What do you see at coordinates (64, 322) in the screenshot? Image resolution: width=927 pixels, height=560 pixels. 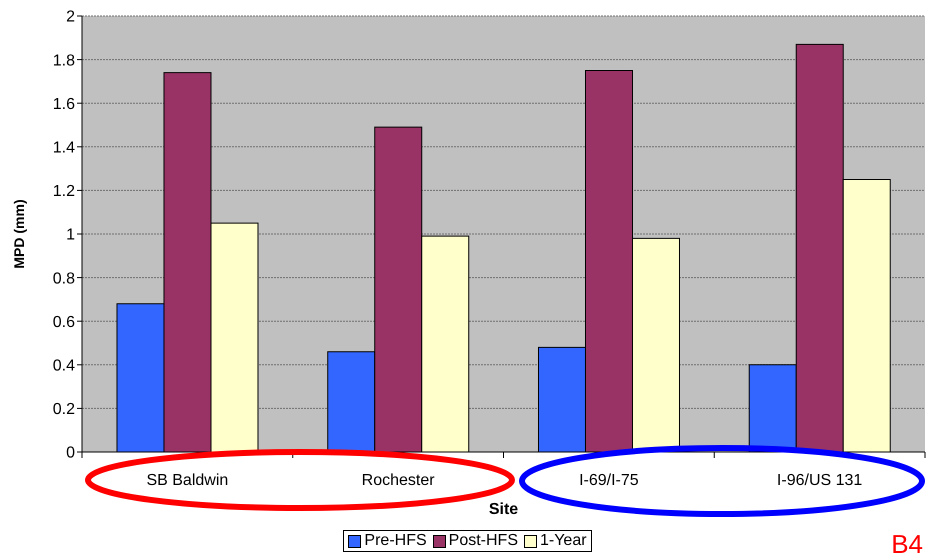 I see `y-tick-label: 0.6` at bounding box center [64, 322].